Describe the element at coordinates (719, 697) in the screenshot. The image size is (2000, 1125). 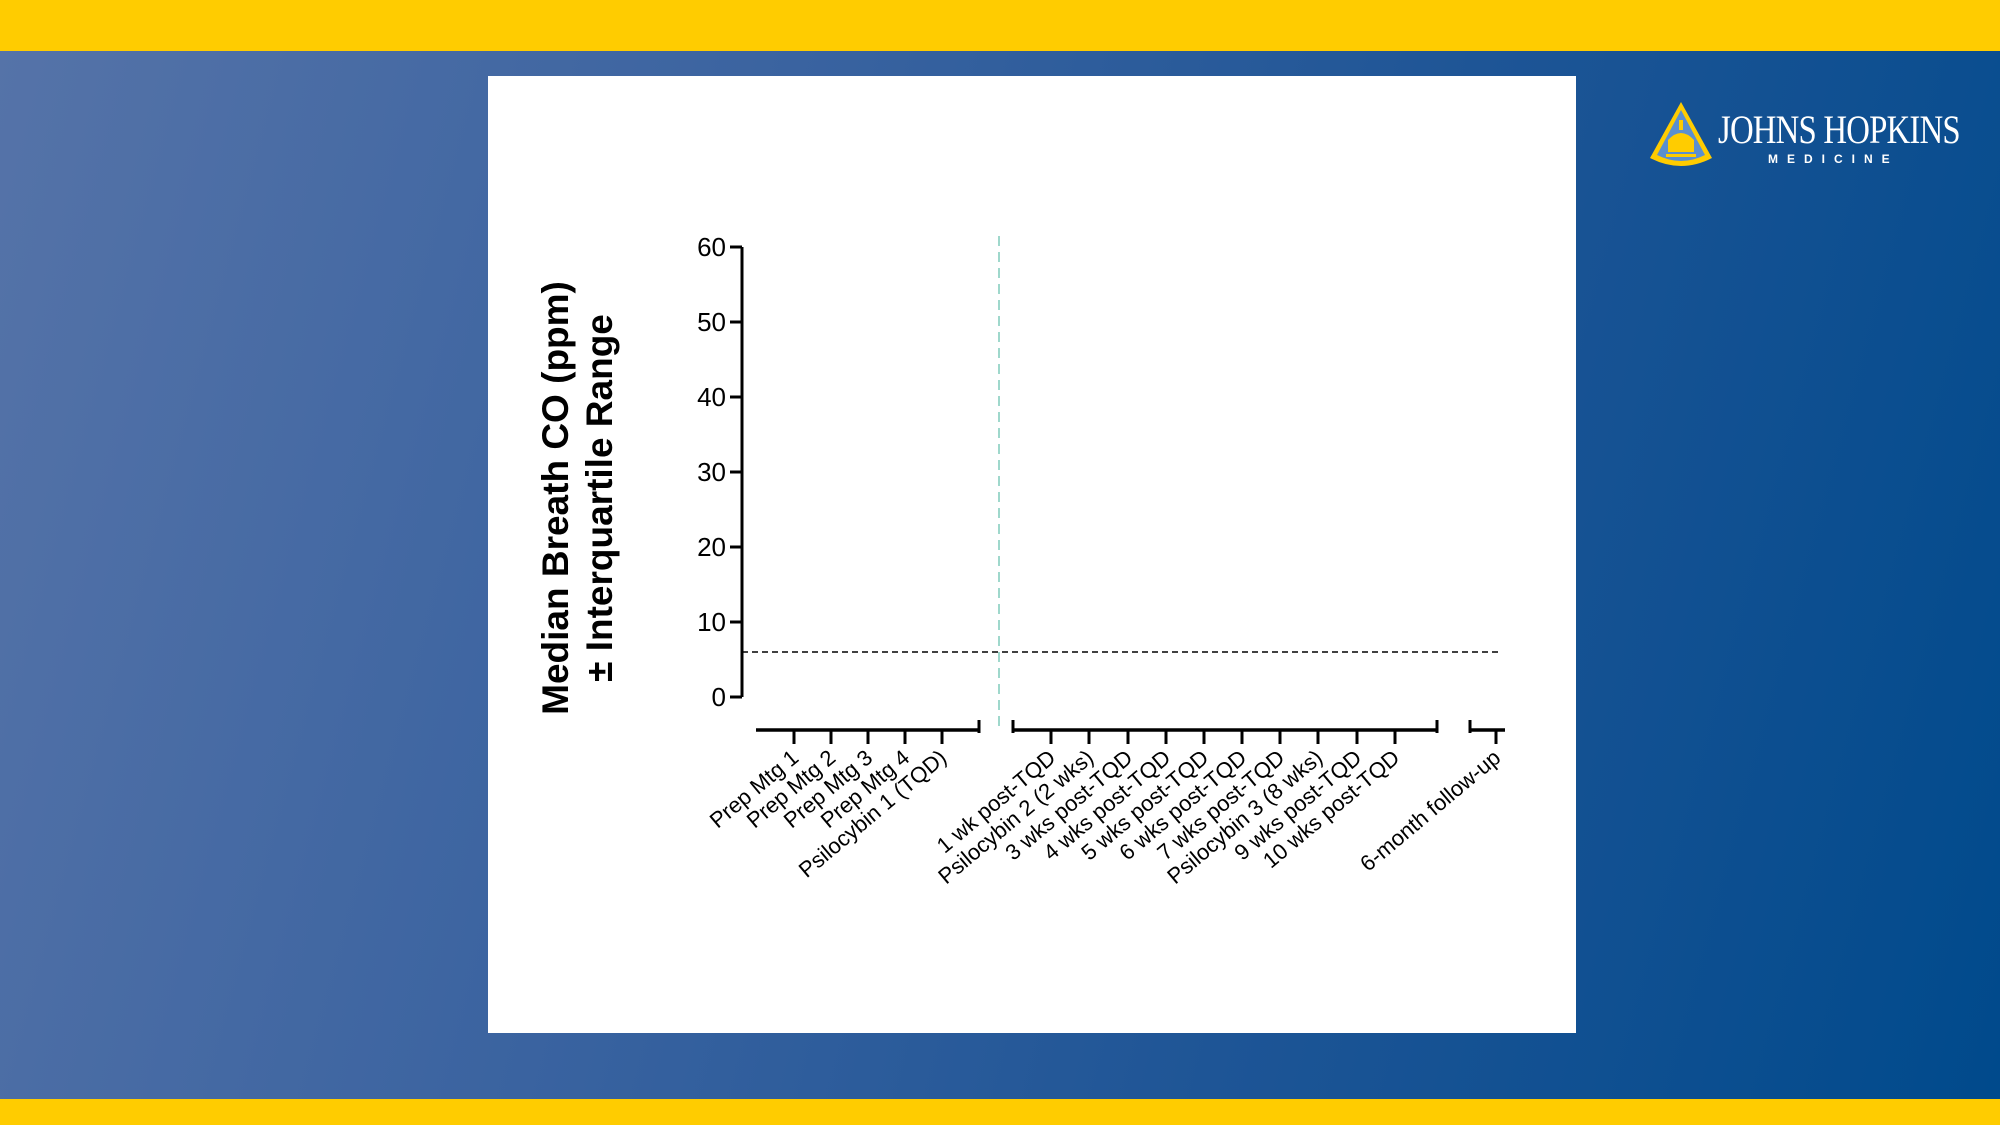
I see `y-tick-label: 0` at that location.